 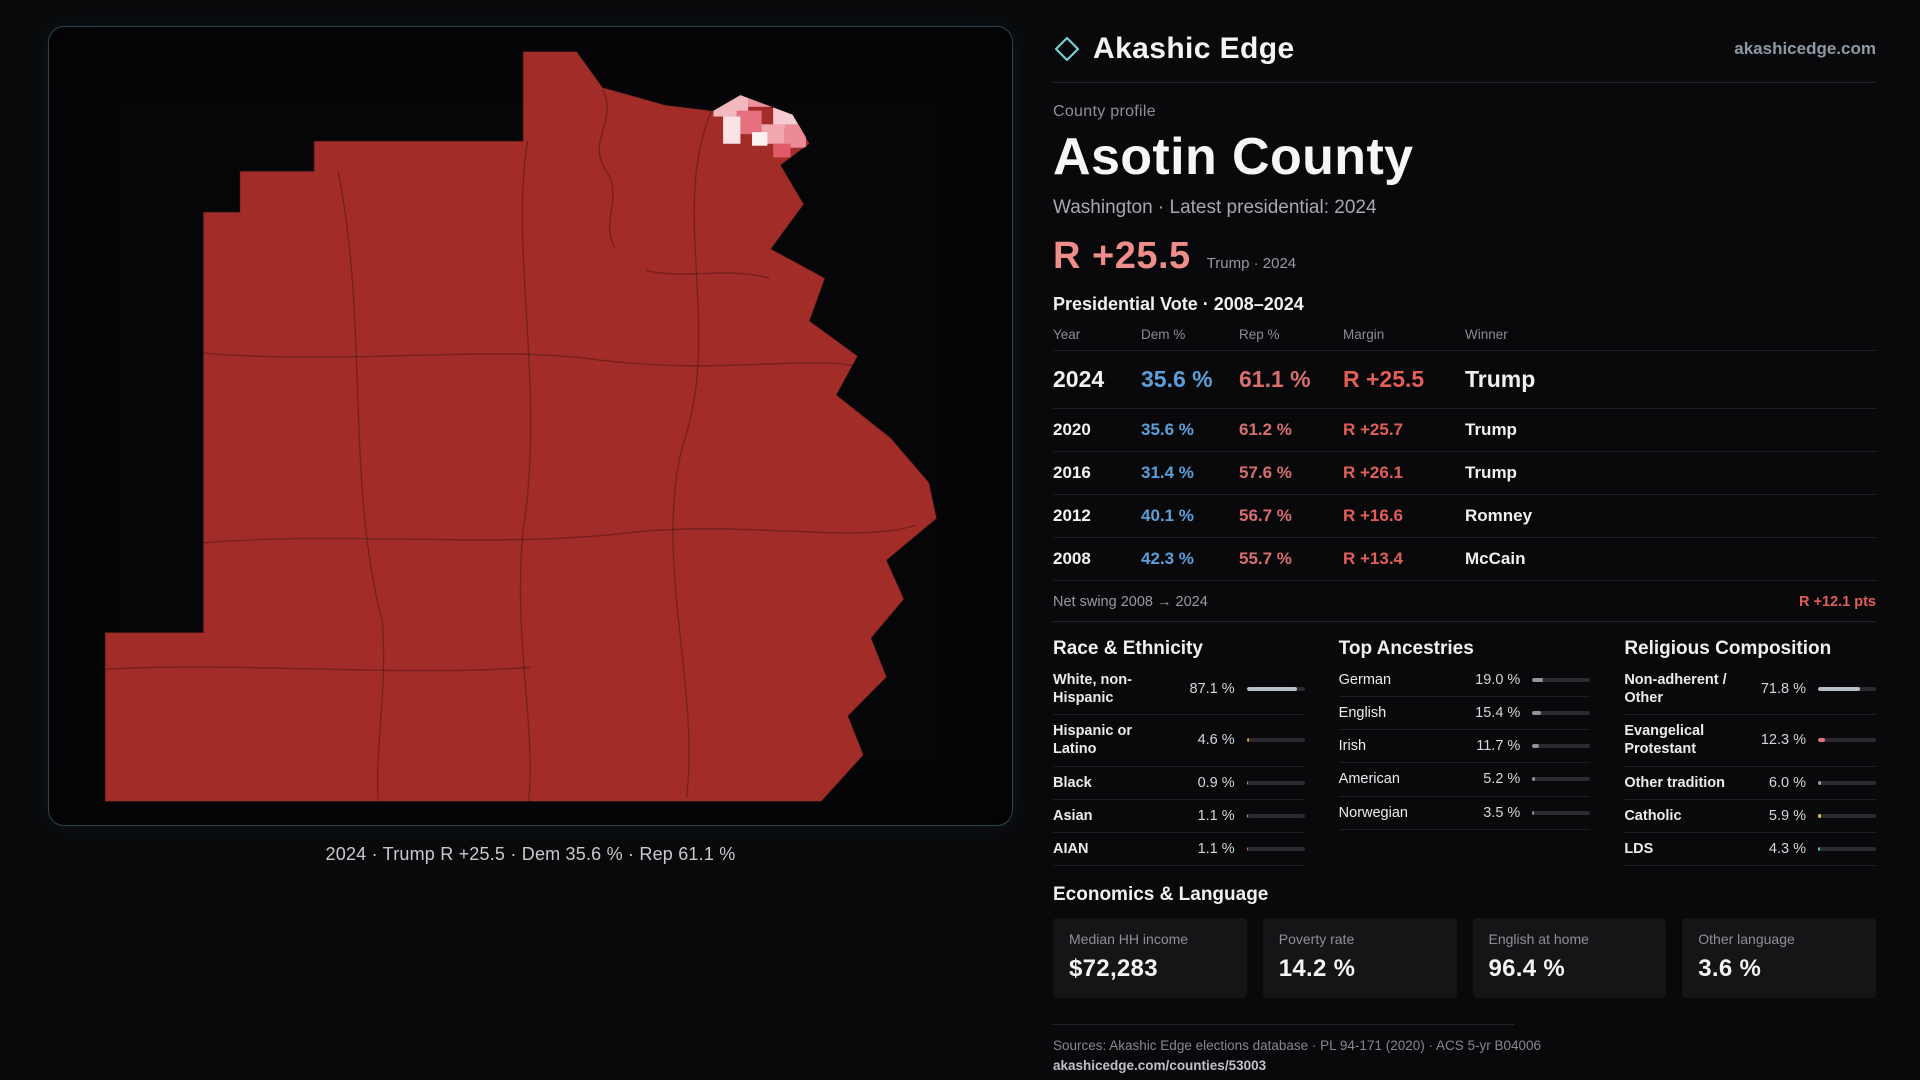 What do you see at coordinates (1498, 680) in the screenshot?
I see `ancestry-value: 19.0 %` at bounding box center [1498, 680].